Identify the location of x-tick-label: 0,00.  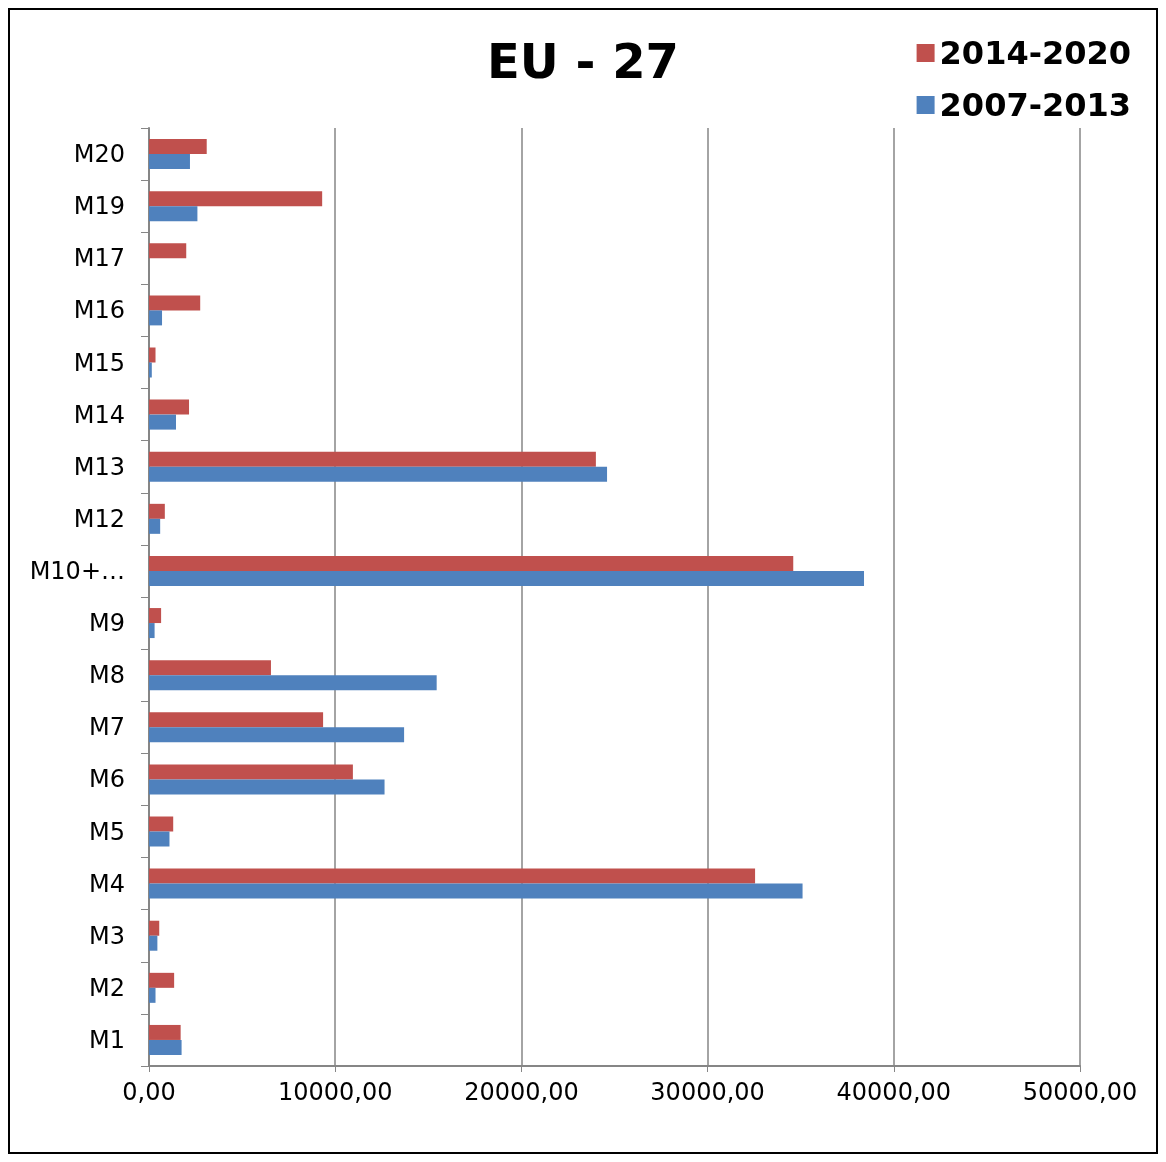
(149, 1092).